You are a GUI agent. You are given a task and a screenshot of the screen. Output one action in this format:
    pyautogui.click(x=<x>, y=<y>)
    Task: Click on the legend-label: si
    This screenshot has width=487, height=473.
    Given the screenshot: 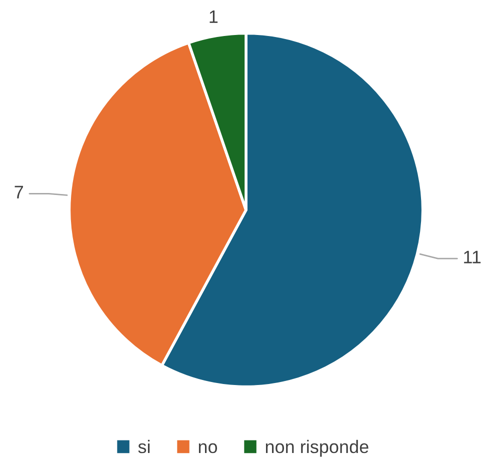 What is the action you would take?
    pyautogui.click(x=144, y=447)
    